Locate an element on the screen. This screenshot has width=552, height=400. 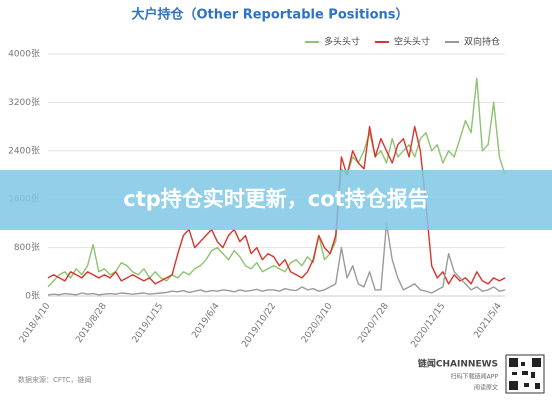
y-tick-label: 0张 is located at coordinates (32, 296).